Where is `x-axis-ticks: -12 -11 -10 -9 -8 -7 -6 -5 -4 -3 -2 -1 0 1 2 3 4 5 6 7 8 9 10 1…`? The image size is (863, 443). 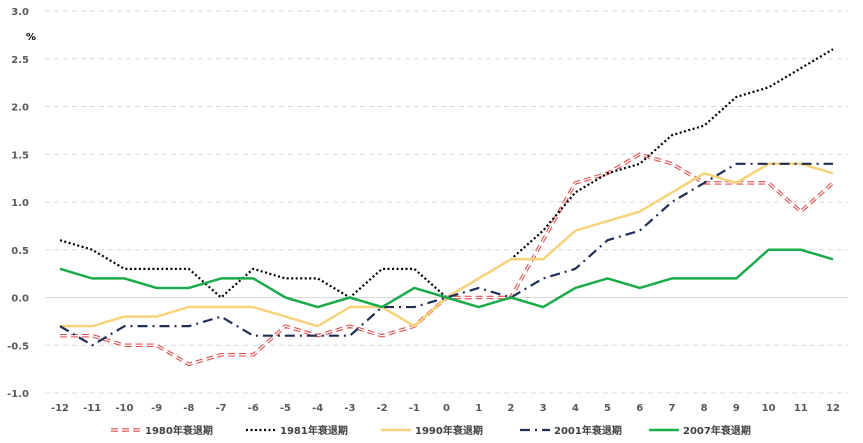
x-axis-ticks: -12 -11 -10 -9 -8 -7 -6 -5 -4 -3 -2 -1 0 1 2 3 4 5 6 7 8 9 10 1… is located at coordinates (445, 408).